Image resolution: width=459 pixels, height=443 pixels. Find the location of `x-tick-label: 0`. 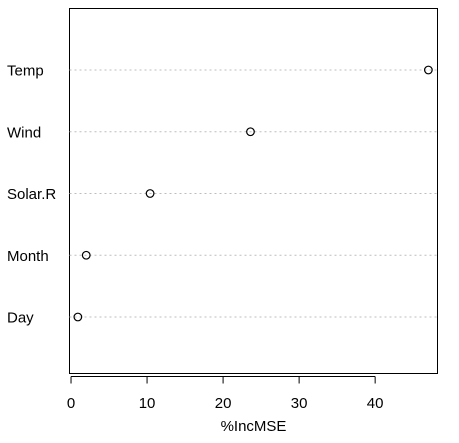

x-tick-label: 0 is located at coordinates (71, 403).